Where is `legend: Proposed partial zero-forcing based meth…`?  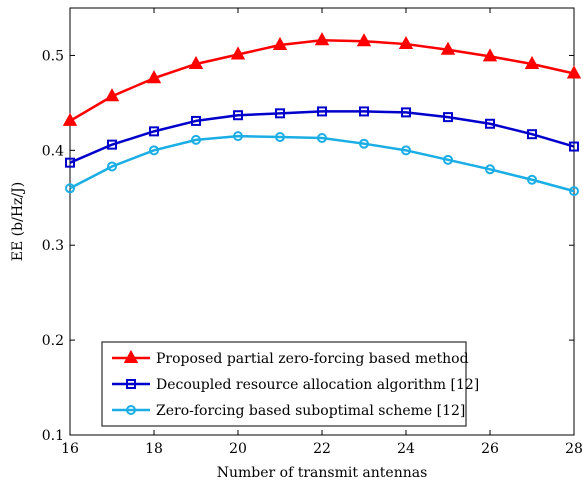 legend: Proposed partial zero-forcing based meth… is located at coordinates (290, 384).